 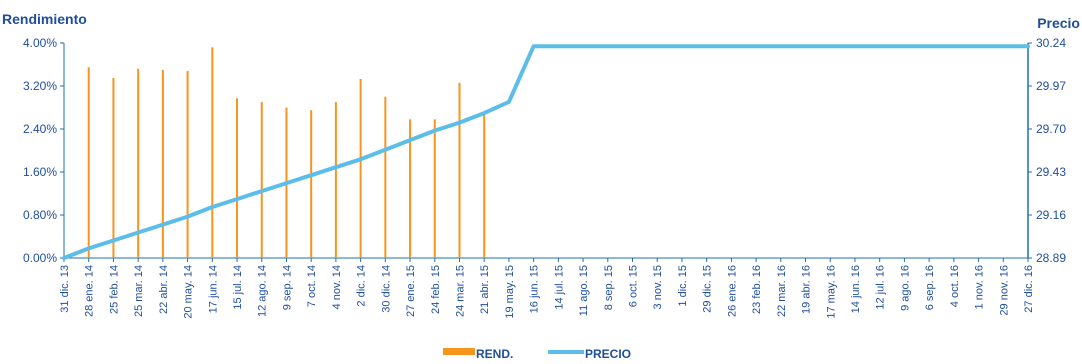 What do you see at coordinates (411, 291) in the screenshot?
I see `x-tick-label: 27 ene. 15` at bounding box center [411, 291].